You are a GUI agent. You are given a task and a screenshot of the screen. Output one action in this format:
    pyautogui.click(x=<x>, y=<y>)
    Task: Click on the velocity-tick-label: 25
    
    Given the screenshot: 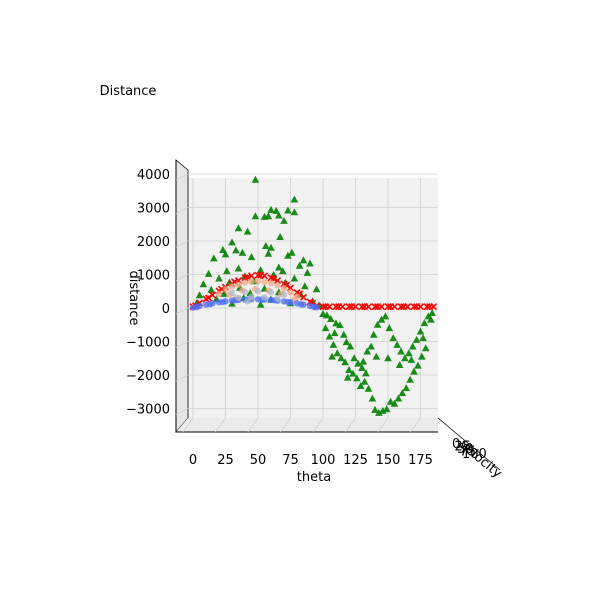 What is the action you would take?
    pyautogui.click(x=463, y=447)
    